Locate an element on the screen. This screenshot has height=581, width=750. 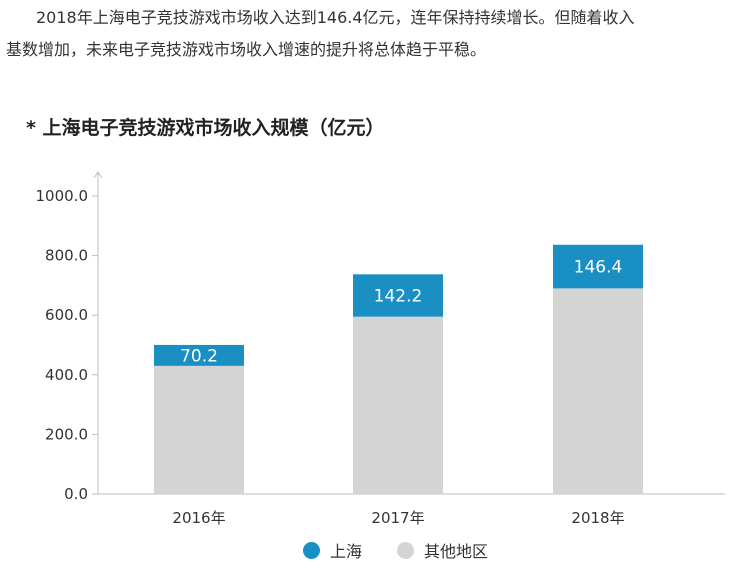
legend-item-other-regions: 其他地区 is located at coordinates (442, 550).